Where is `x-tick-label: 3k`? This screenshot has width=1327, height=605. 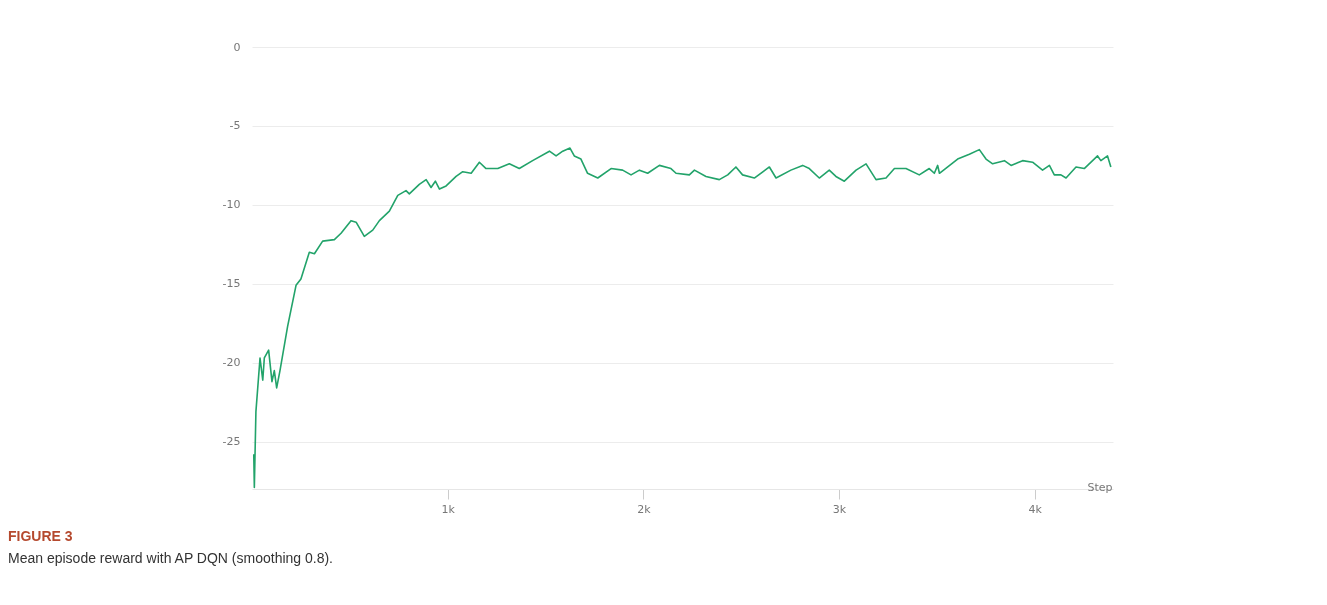
x-tick-label: 3k is located at coordinates (839, 509).